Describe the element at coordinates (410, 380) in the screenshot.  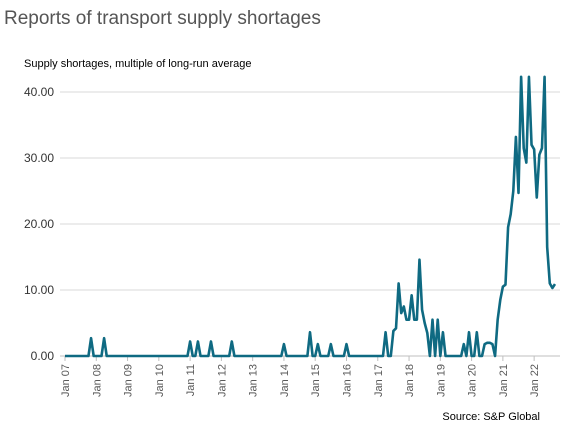
I see `x-tick-label: Jan 18` at that location.